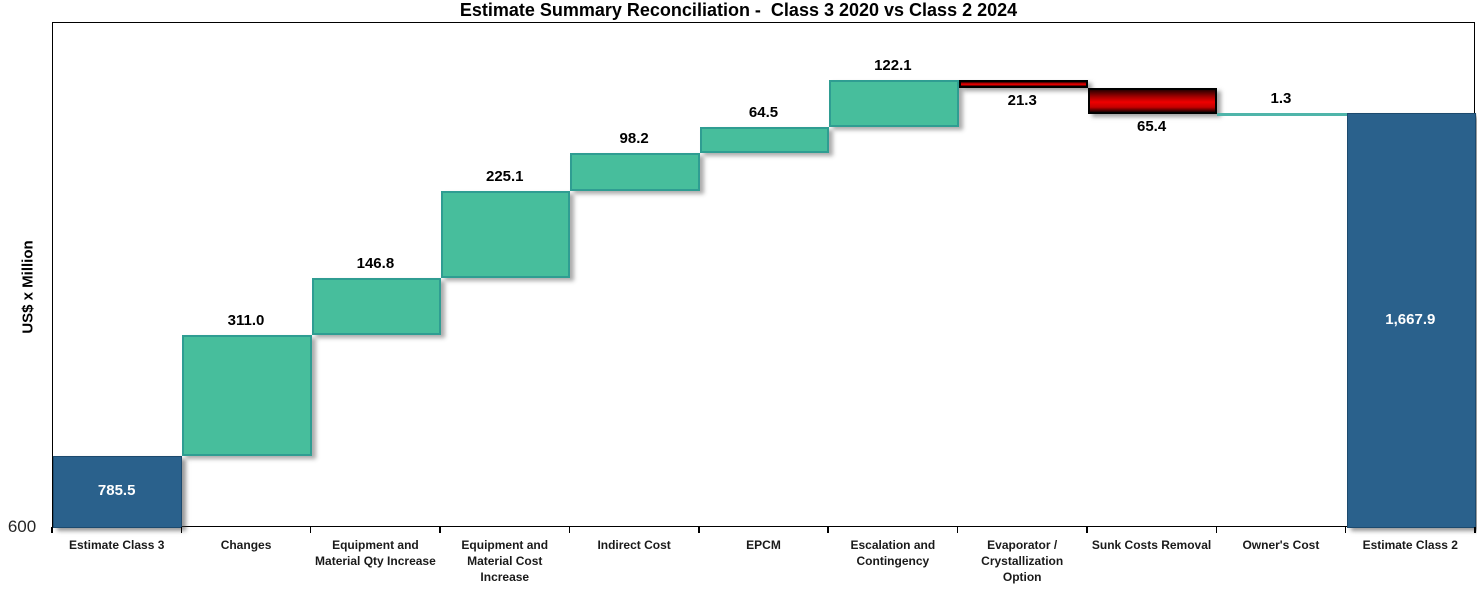  Describe the element at coordinates (375, 264) in the screenshot. I see `bar-value-label-3: 146.8` at that location.